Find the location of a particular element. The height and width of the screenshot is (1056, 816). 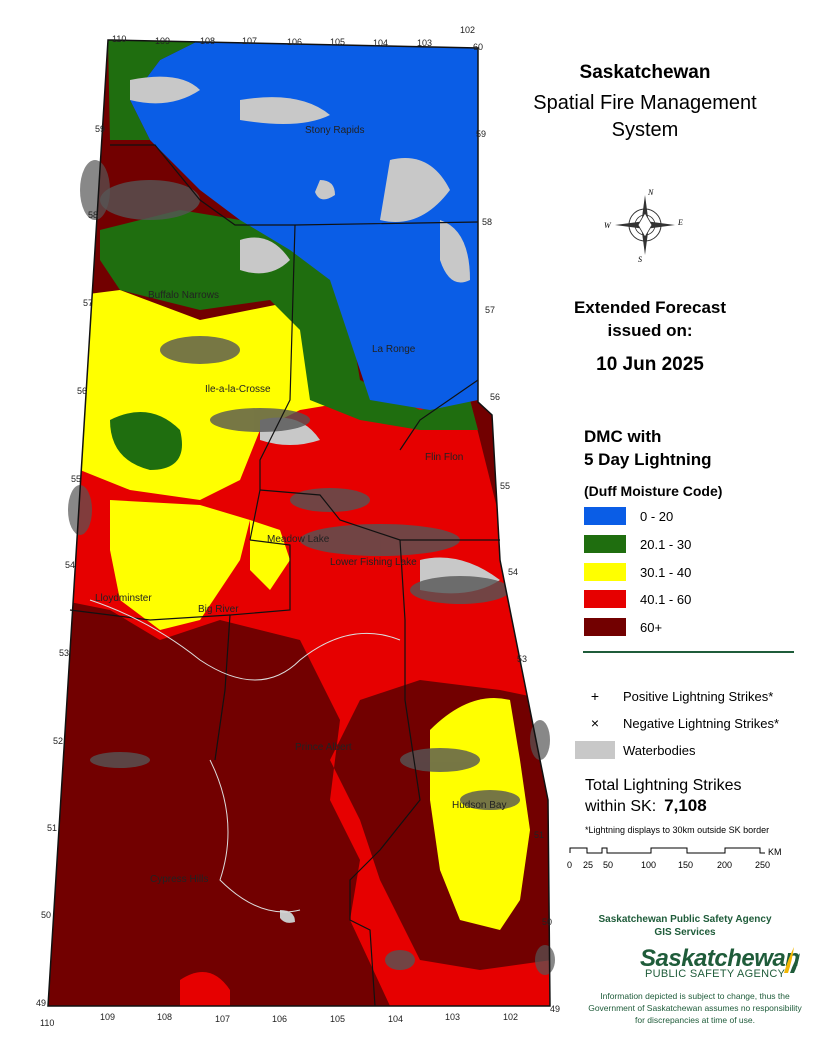

legend-item-30-40: 30.1 - 40 is located at coordinates (637, 572).